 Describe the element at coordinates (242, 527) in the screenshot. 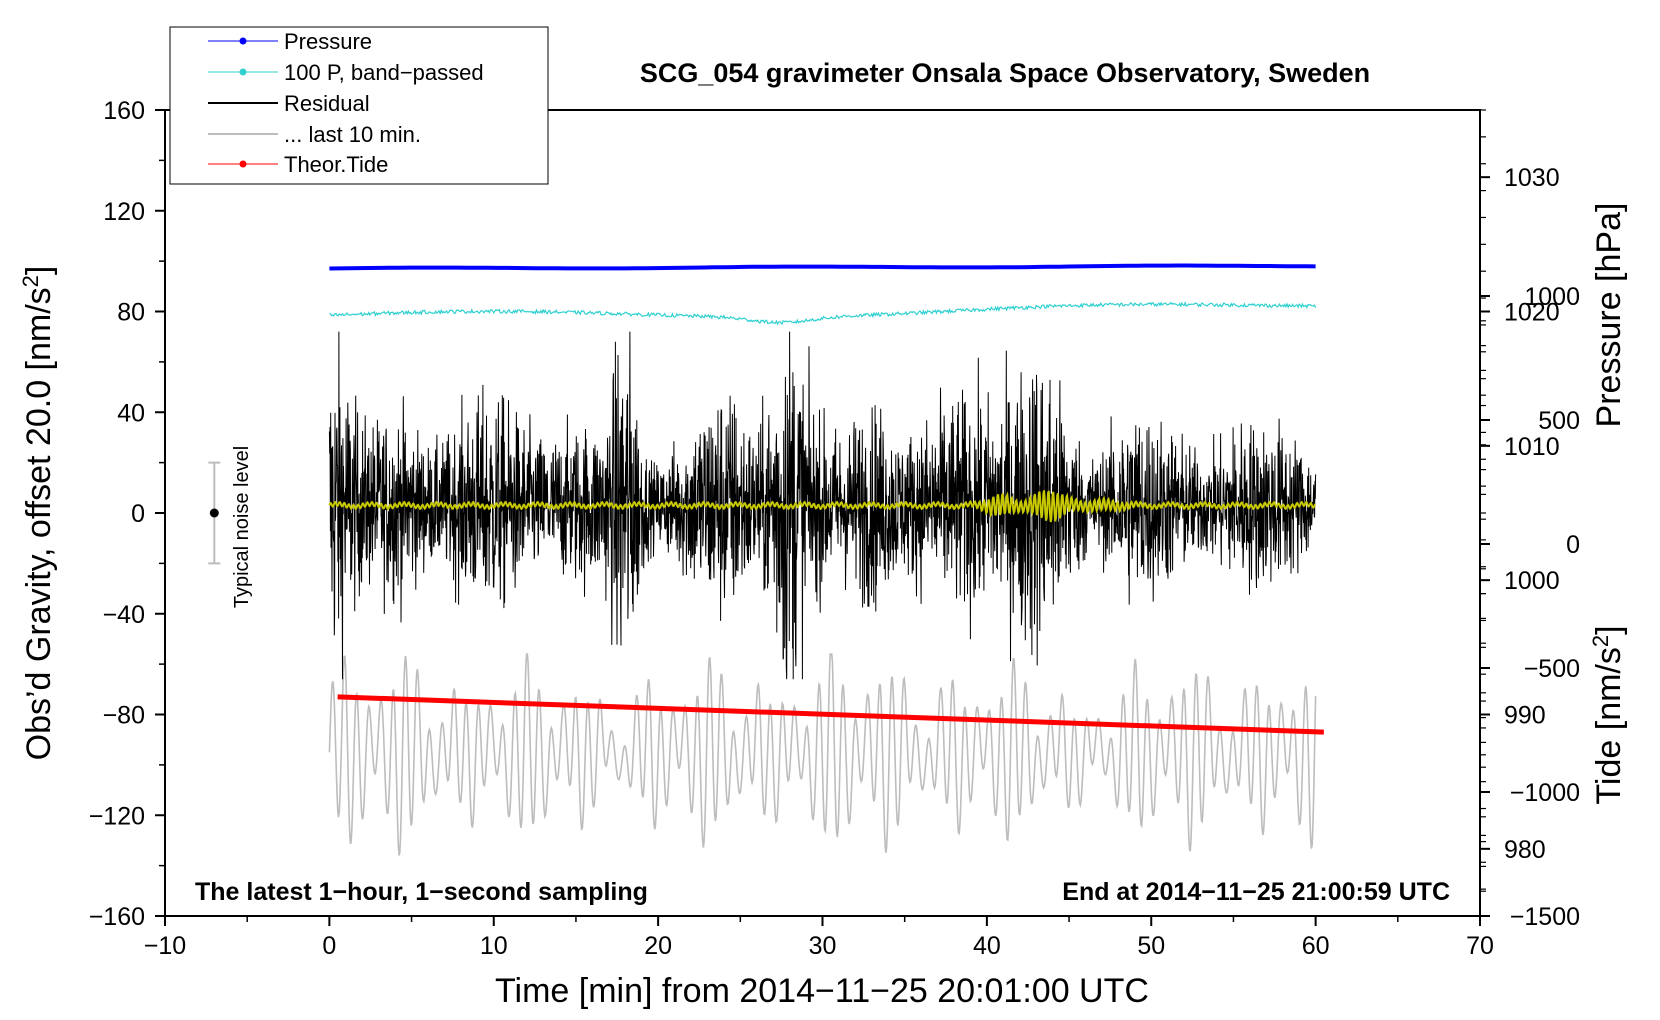

I see `noise-level-label: Typical noise level` at that location.